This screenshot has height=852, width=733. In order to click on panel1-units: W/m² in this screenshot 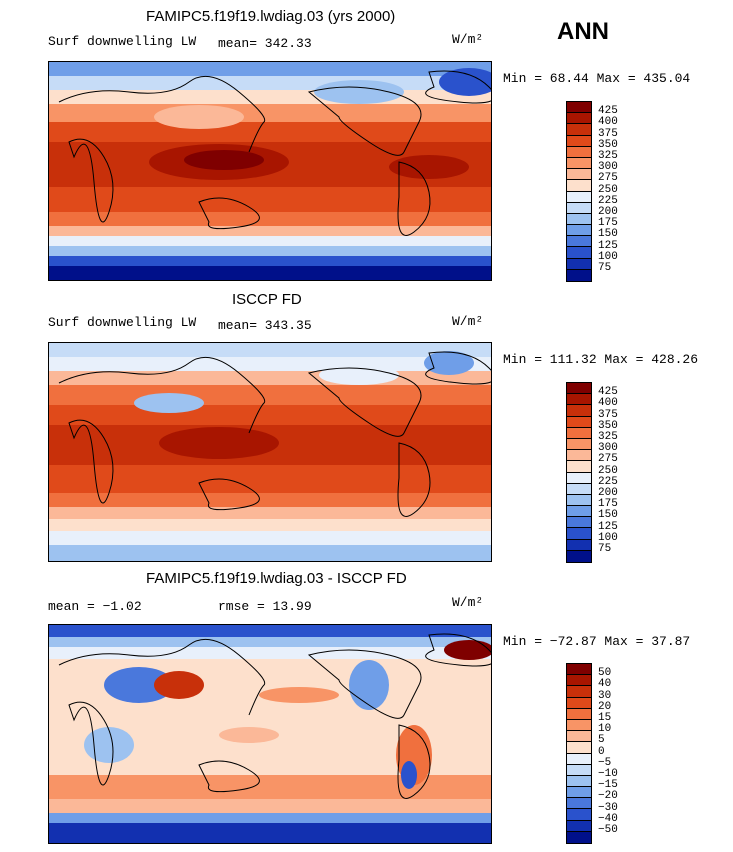, I will do `click(468, 39)`.